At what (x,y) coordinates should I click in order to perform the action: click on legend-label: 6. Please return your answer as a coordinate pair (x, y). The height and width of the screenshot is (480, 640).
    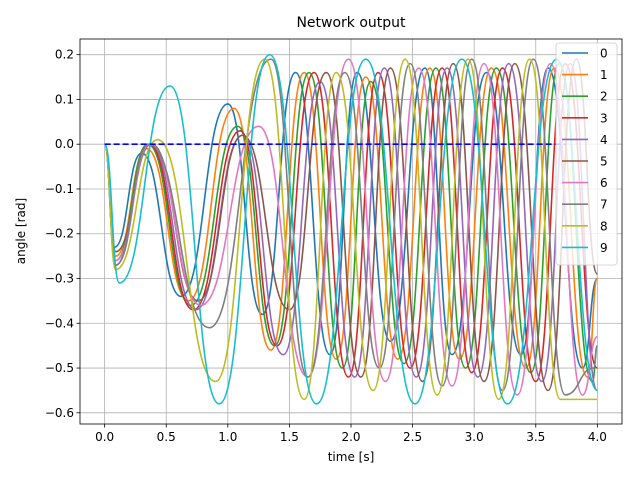
    Looking at the image, I should click on (604, 183).